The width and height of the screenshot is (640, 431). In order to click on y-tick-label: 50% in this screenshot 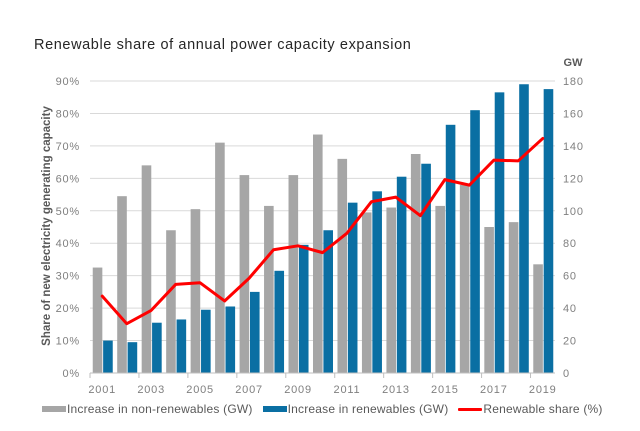, I will do `click(68, 212)`.